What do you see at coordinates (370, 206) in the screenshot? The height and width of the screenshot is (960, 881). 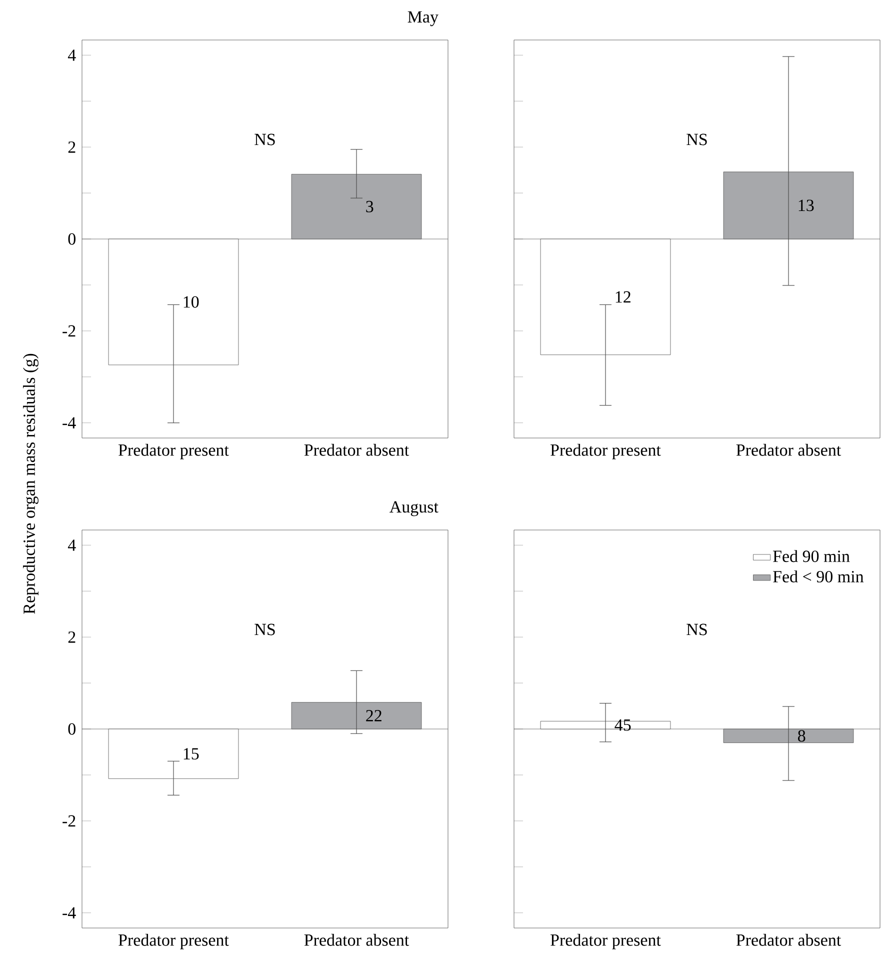 I see `annotation: 3` at bounding box center [370, 206].